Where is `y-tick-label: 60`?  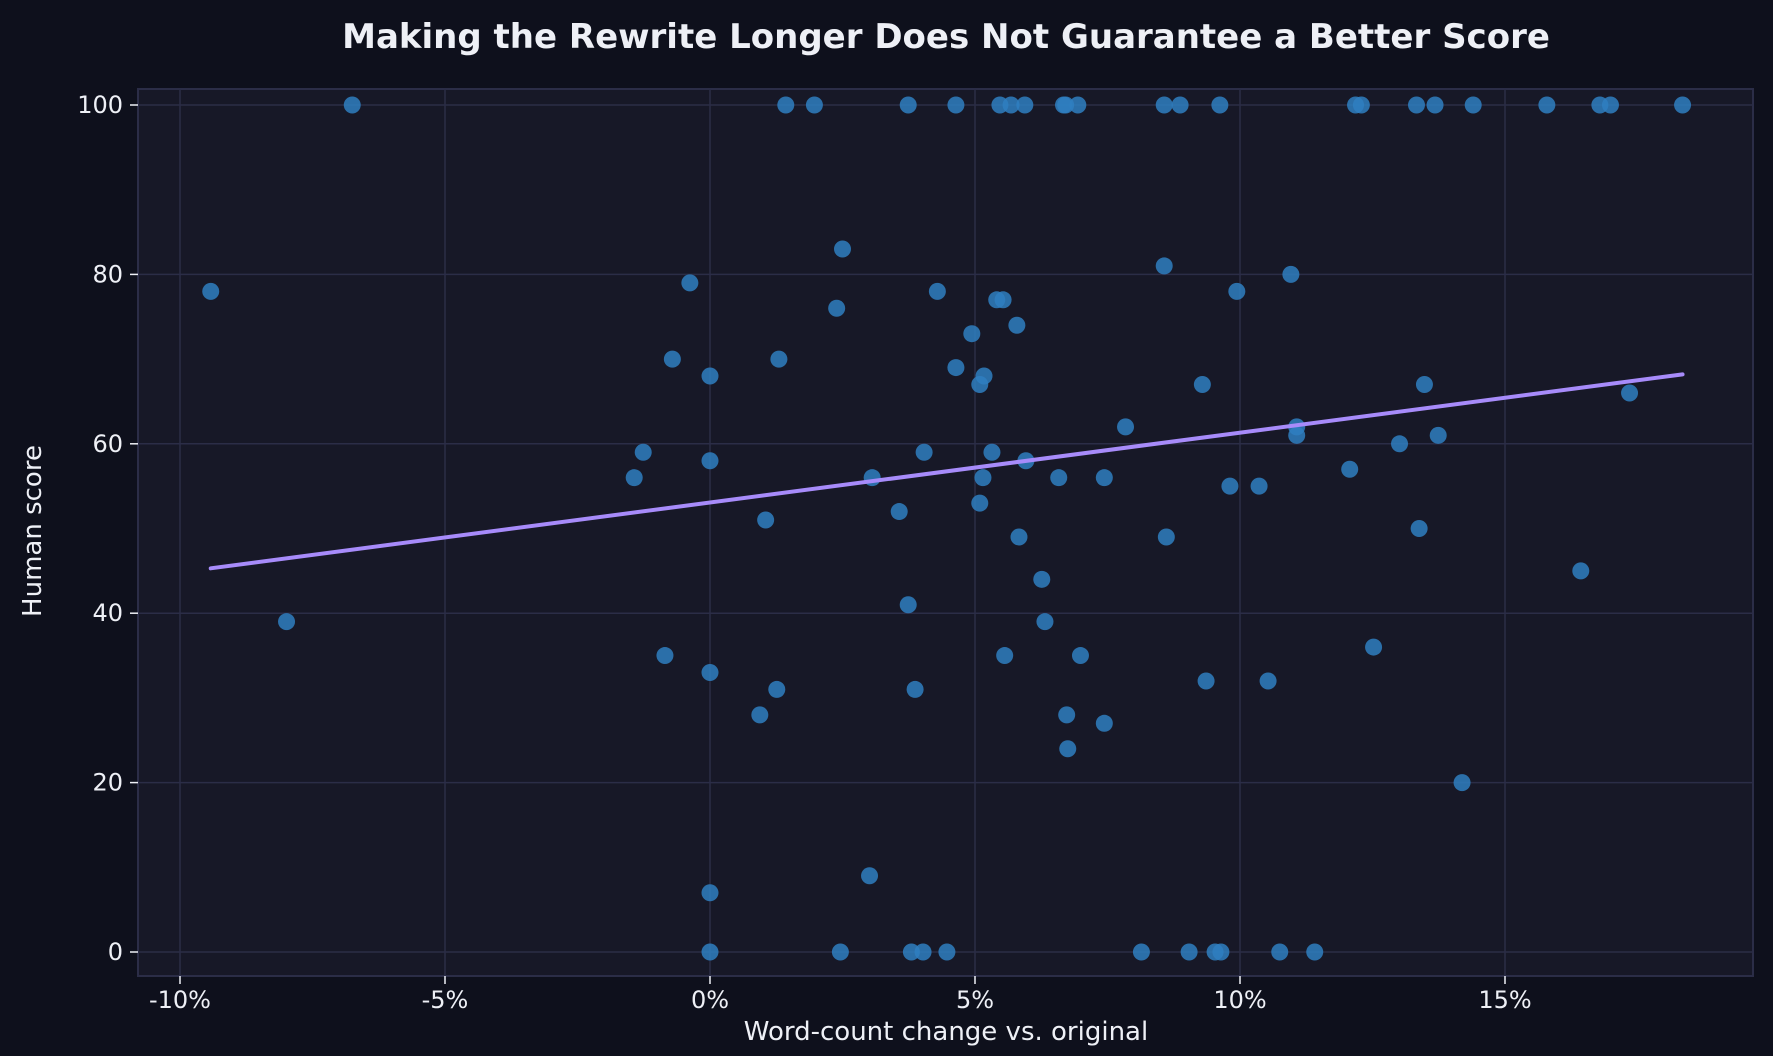
y-tick-label: 60 is located at coordinates (107, 444).